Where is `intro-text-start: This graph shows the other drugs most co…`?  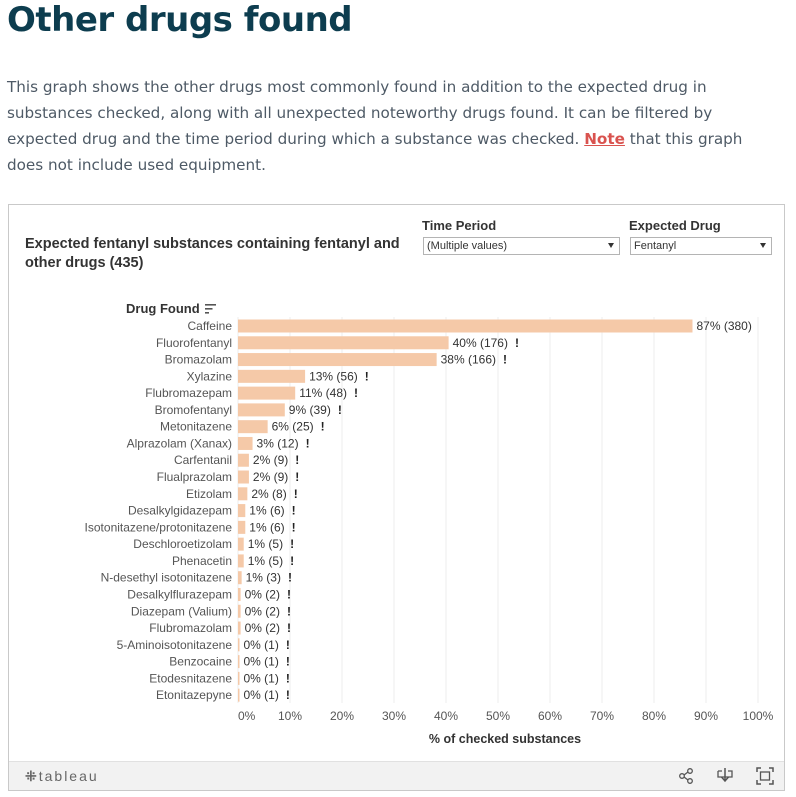 intro-text-start: This graph shows the other drugs most co… is located at coordinates (360, 113).